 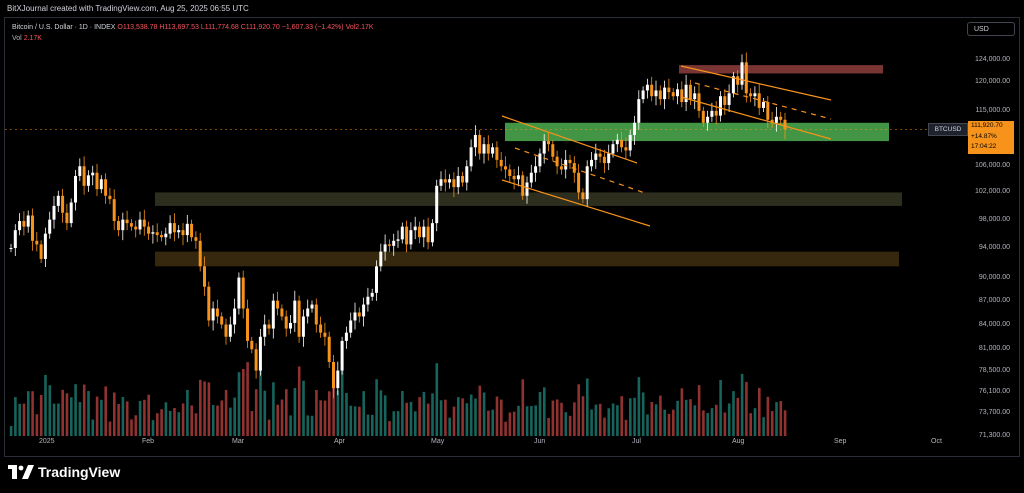 What do you see at coordinates (994, 391) in the screenshot?
I see `price-tick-label: 76,100.00` at bounding box center [994, 391].